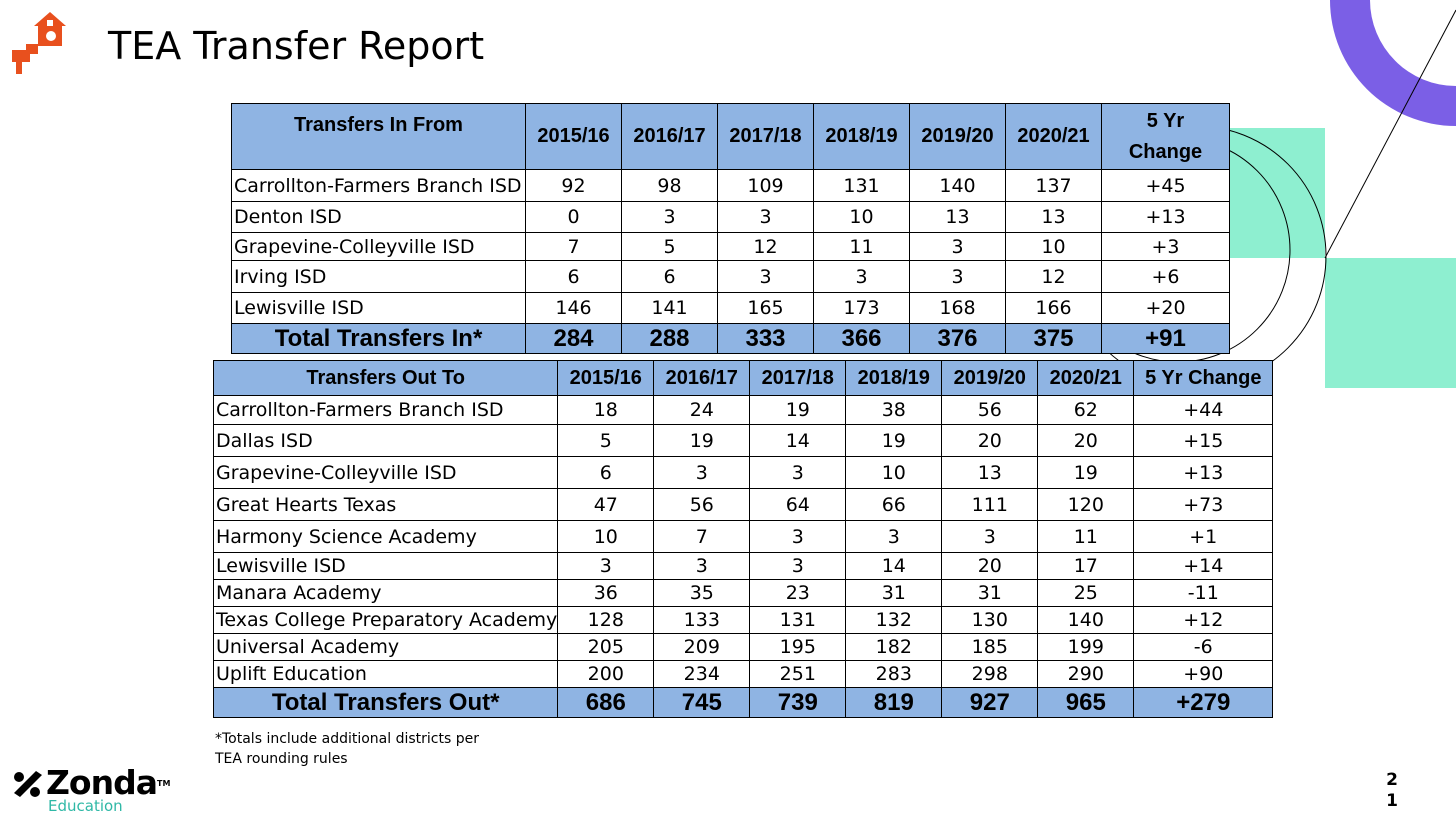 The image size is (1456, 816). What do you see at coordinates (990, 620) in the screenshot?
I see `cell-value: 130` at bounding box center [990, 620].